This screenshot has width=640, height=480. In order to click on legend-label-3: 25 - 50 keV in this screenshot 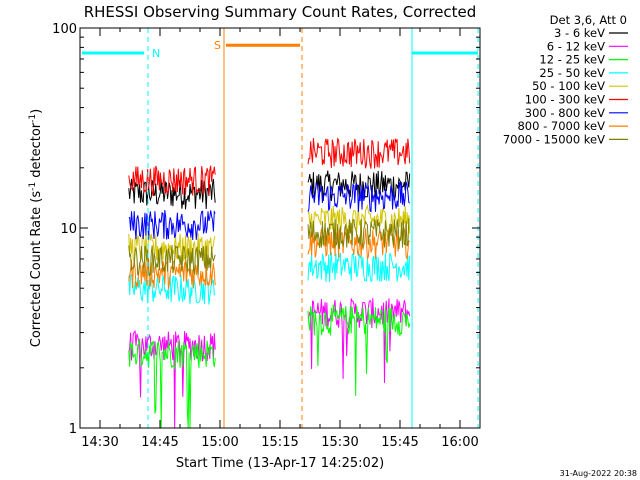, I will do `click(572, 73)`.